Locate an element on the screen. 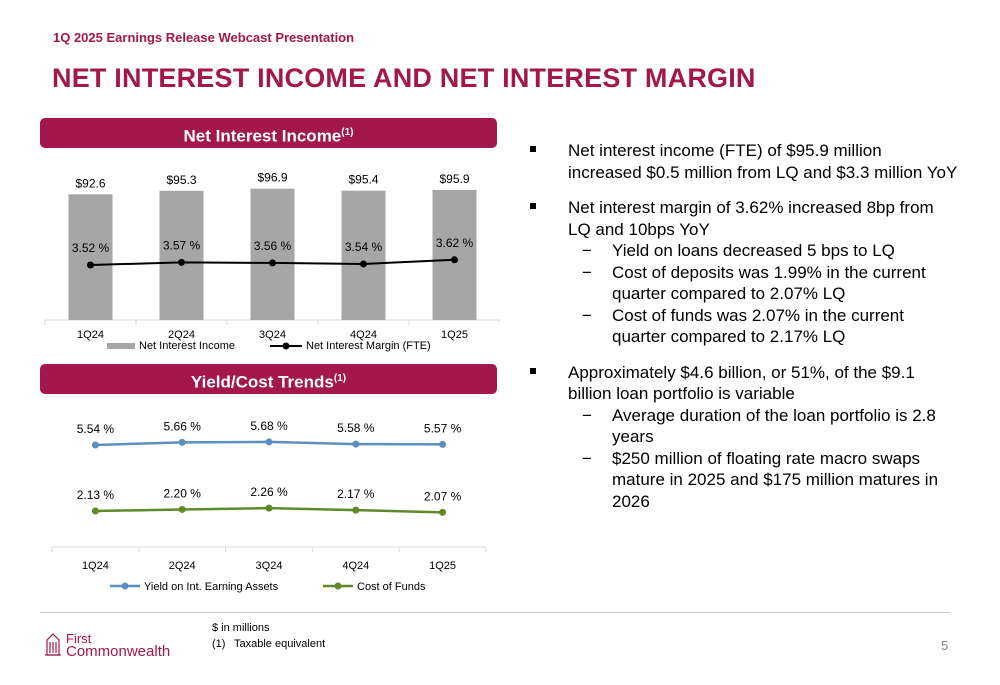 This screenshot has height=685, width=1000. footnote-1: (1) Taxable equivalent is located at coordinates (268, 644).